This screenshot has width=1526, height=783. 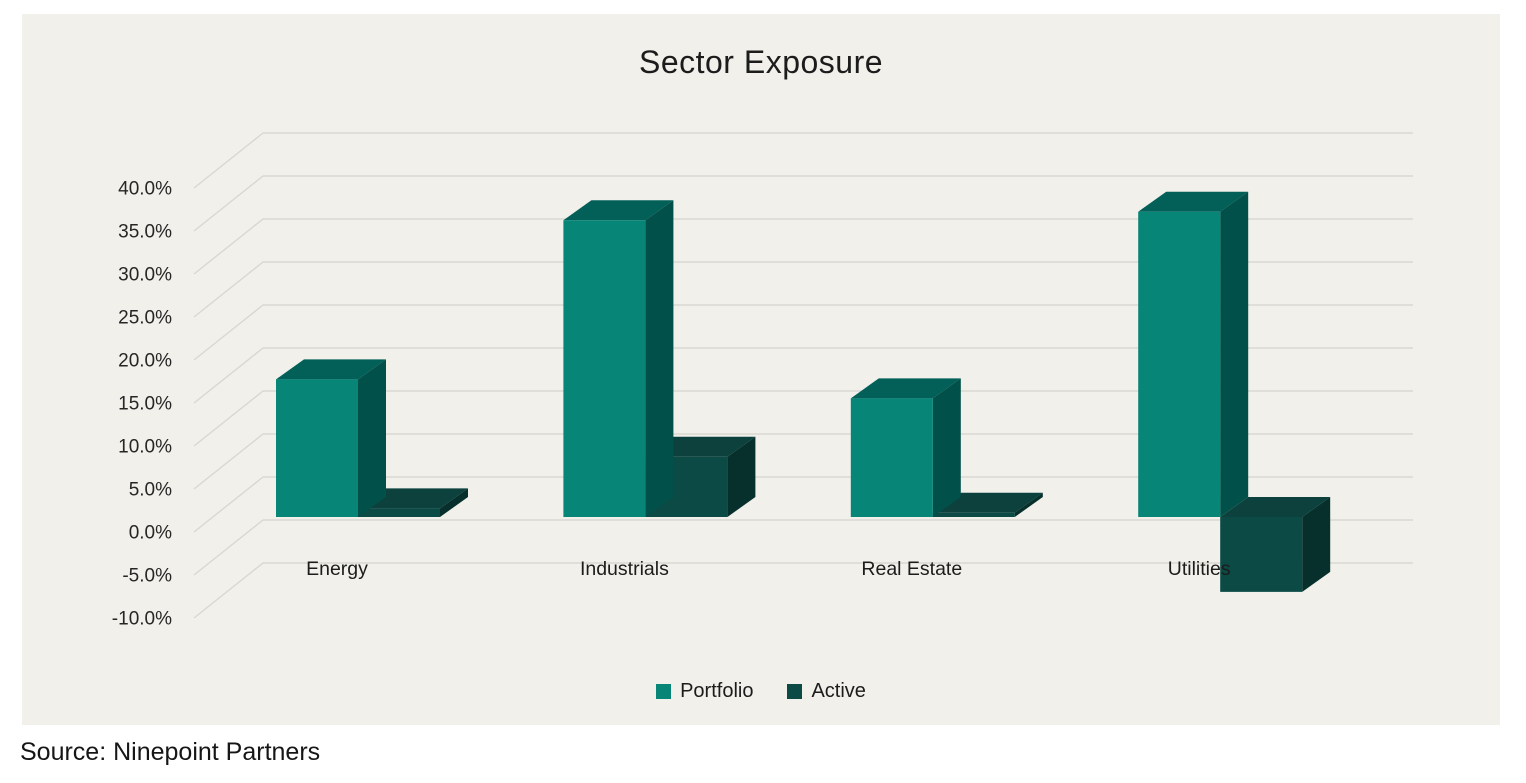 I want to click on bar-portfolio-utilities, so click(x=1193, y=354).